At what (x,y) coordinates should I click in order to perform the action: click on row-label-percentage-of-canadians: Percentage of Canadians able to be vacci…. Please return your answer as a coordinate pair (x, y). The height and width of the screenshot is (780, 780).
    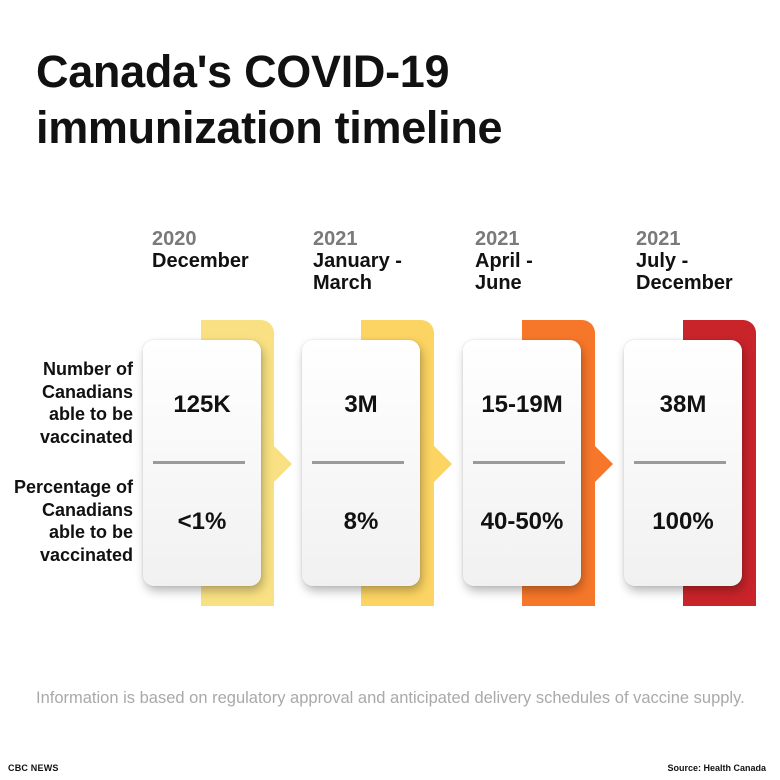
    Looking at the image, I should click on (73, 521).